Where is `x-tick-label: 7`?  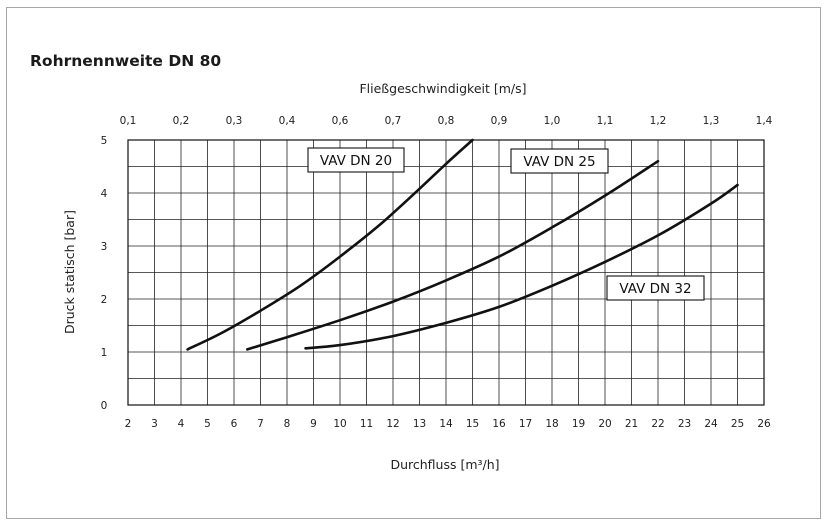 x-tick-label: 7 is located at coordinates (260, 424).